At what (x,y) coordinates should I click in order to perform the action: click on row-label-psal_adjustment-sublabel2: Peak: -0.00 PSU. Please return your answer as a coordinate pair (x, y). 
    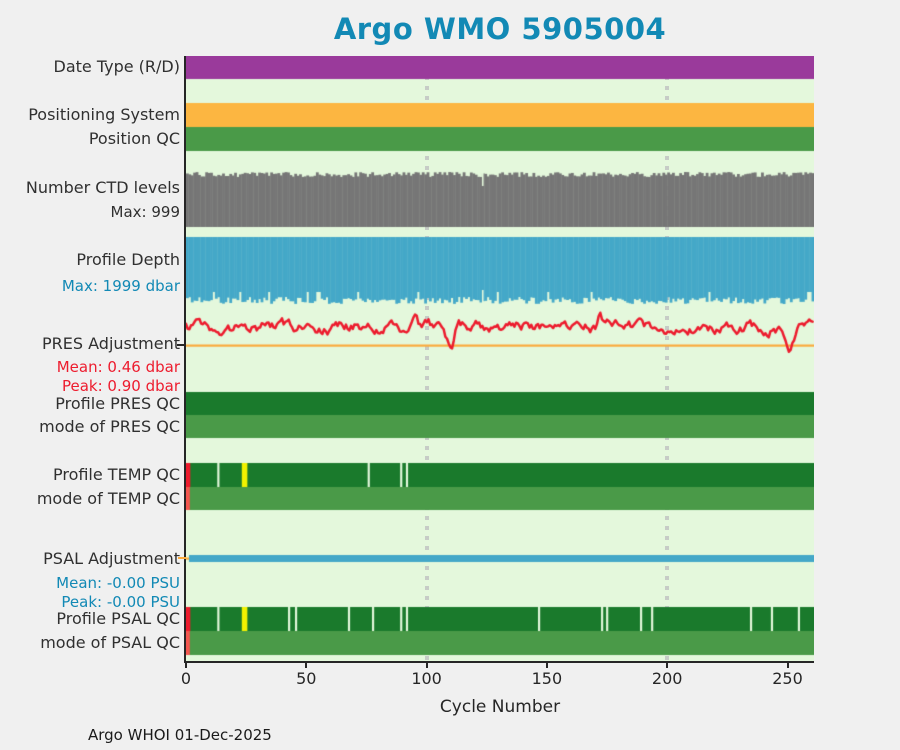
    Looking at the image, I should click on (120, 602).